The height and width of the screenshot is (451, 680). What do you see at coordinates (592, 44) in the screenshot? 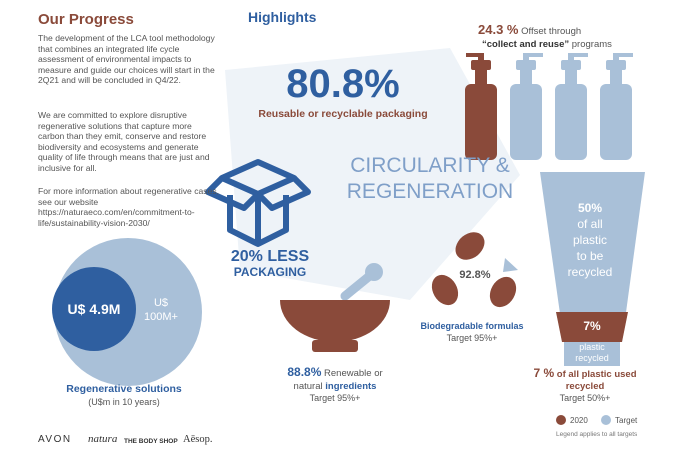
I see `offset-text: programs` at bounding box center [592, 44].